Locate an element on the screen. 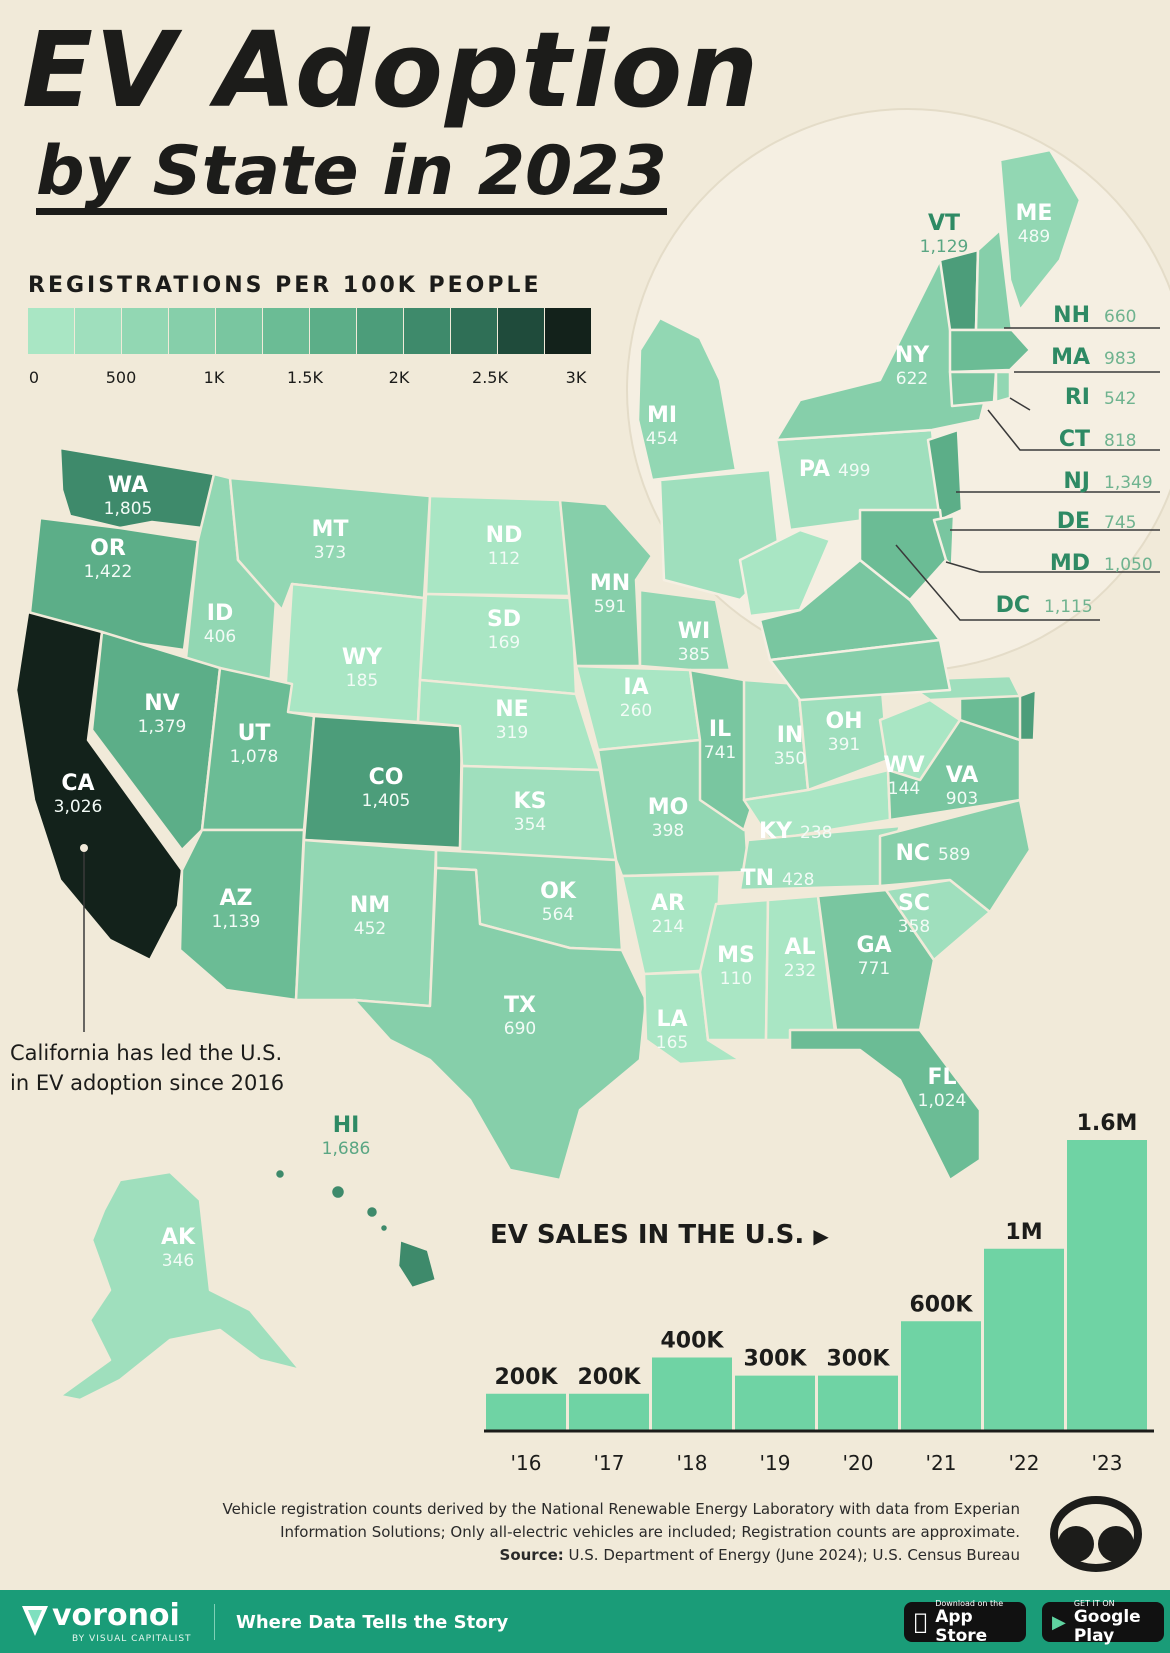 The width and height of the screenshot is (1170, 1653). state-code-tx: TX is located at coordinates (520, 1005).